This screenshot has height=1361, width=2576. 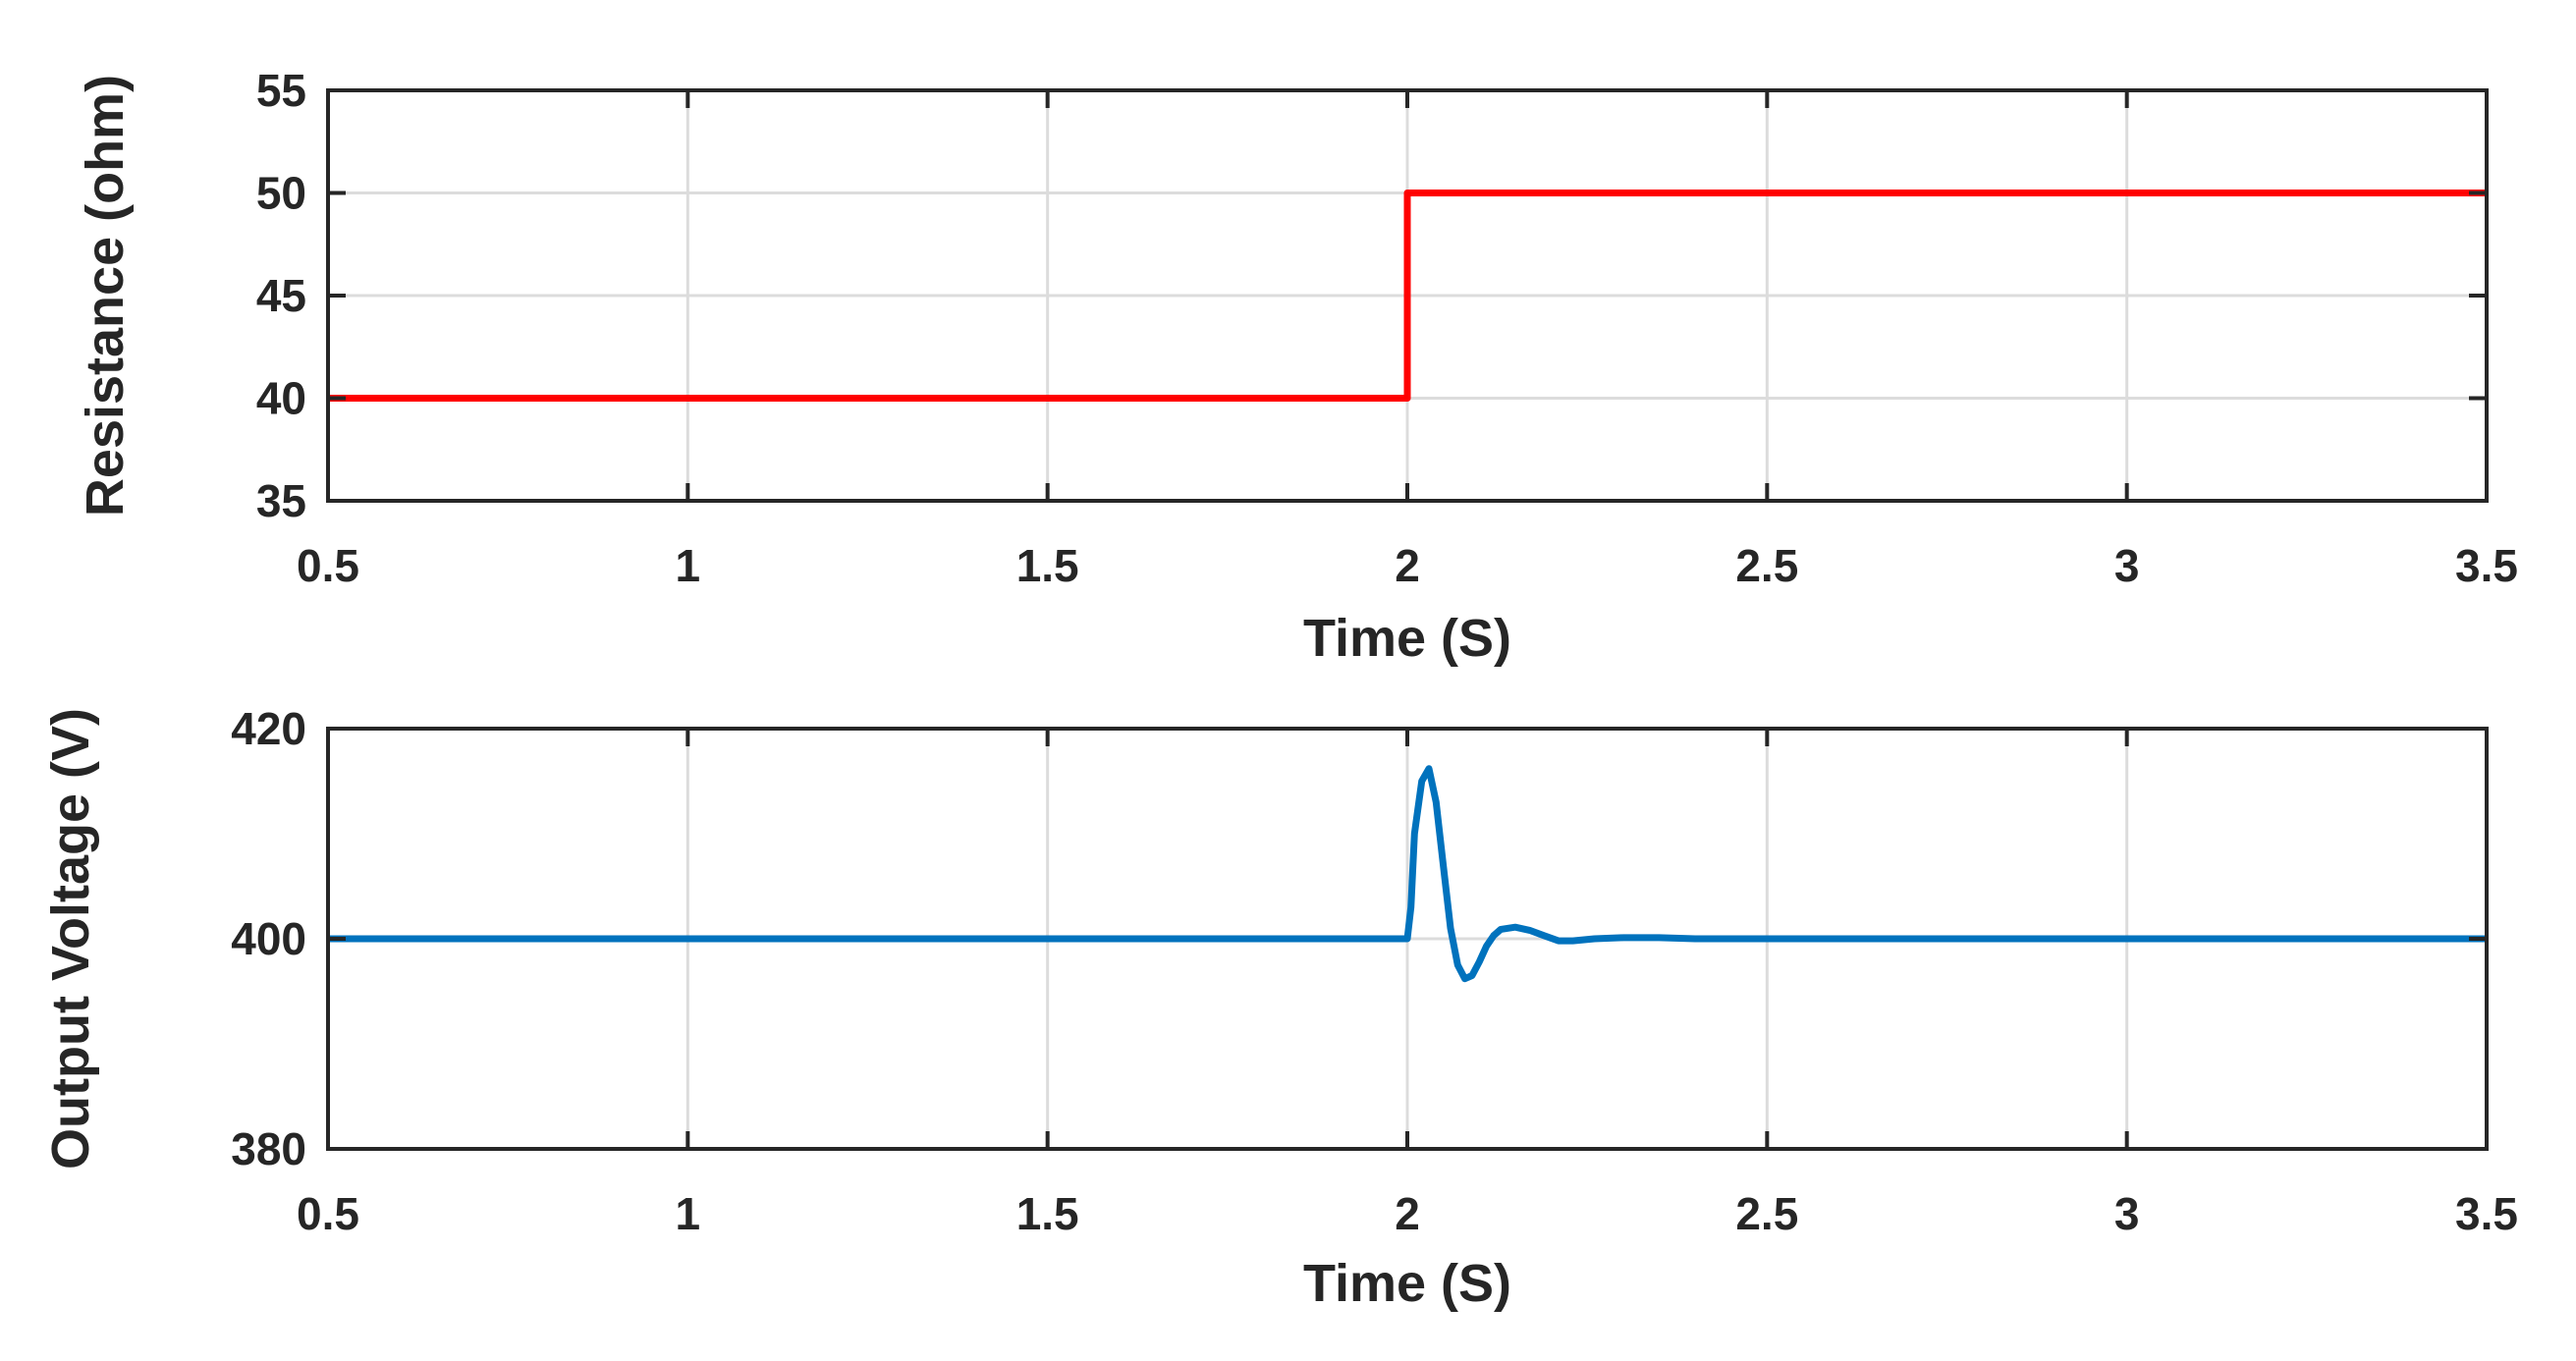 I want to click on resistance-y-axis-label: Resistance (ohm), so click(x=105, y=296).